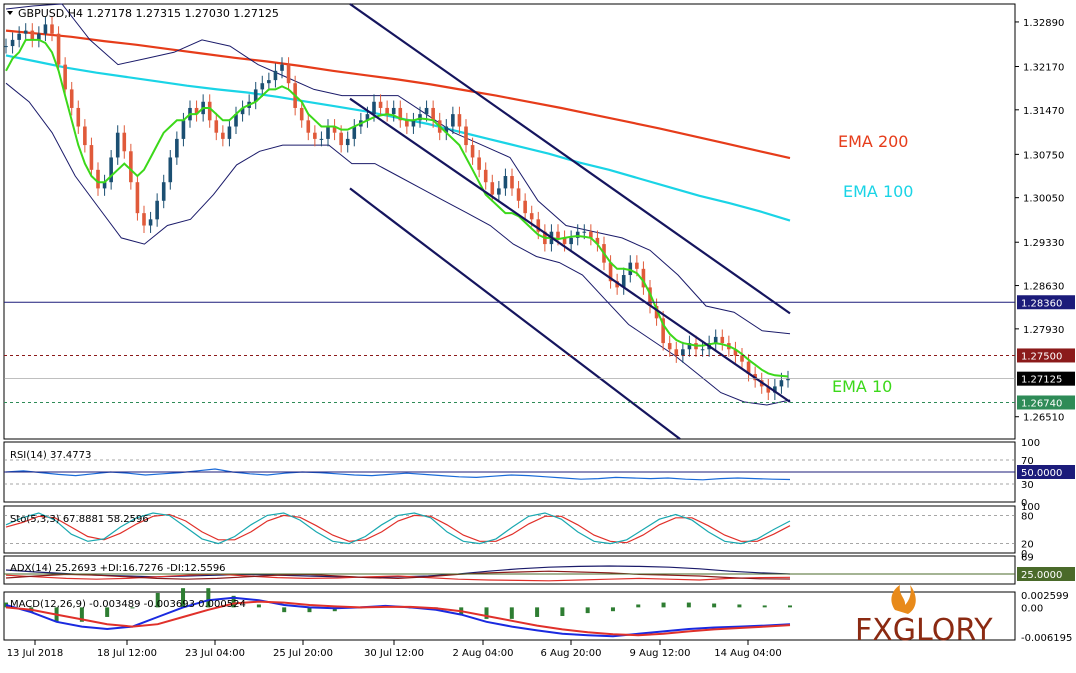  I want to click on stoch-signal-line, so click(398, 528).